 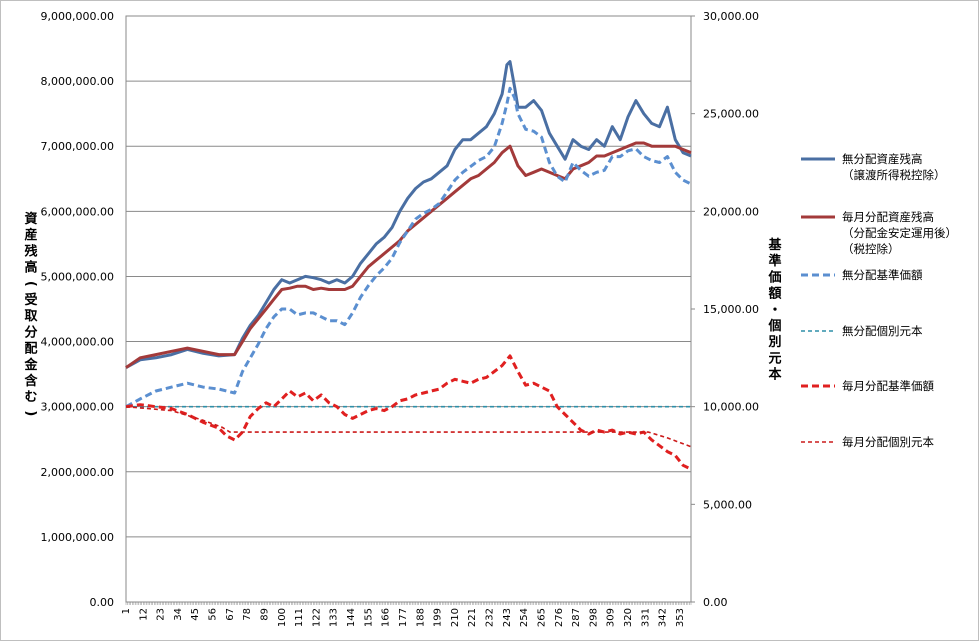 I want to click on y-tick-label: 5,000,000.00, so click(x=77, y=276).